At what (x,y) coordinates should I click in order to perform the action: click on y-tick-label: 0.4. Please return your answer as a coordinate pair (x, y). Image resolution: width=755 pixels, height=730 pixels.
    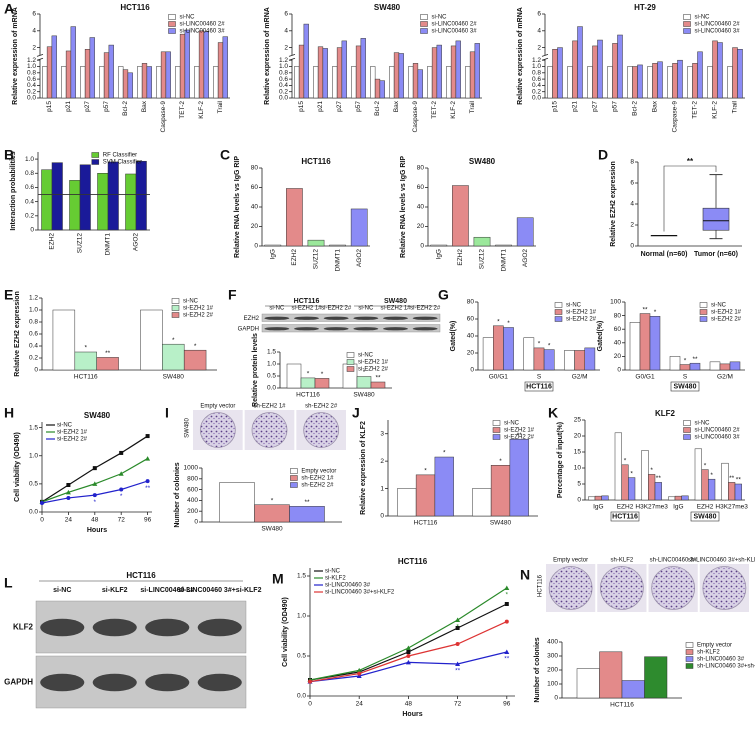
    Looking at the image, I should click on (33, 346).